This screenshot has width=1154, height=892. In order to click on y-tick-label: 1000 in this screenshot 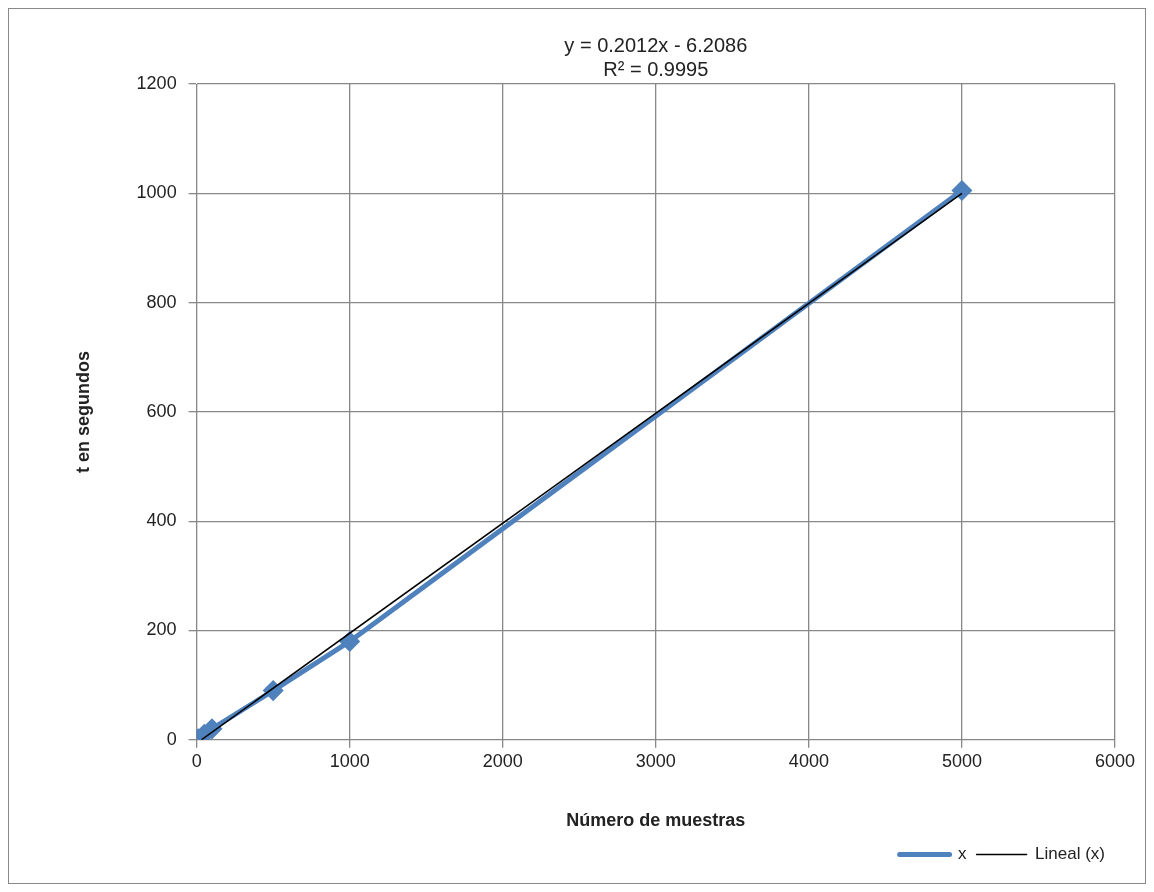, I will do `click(156, 192)`.